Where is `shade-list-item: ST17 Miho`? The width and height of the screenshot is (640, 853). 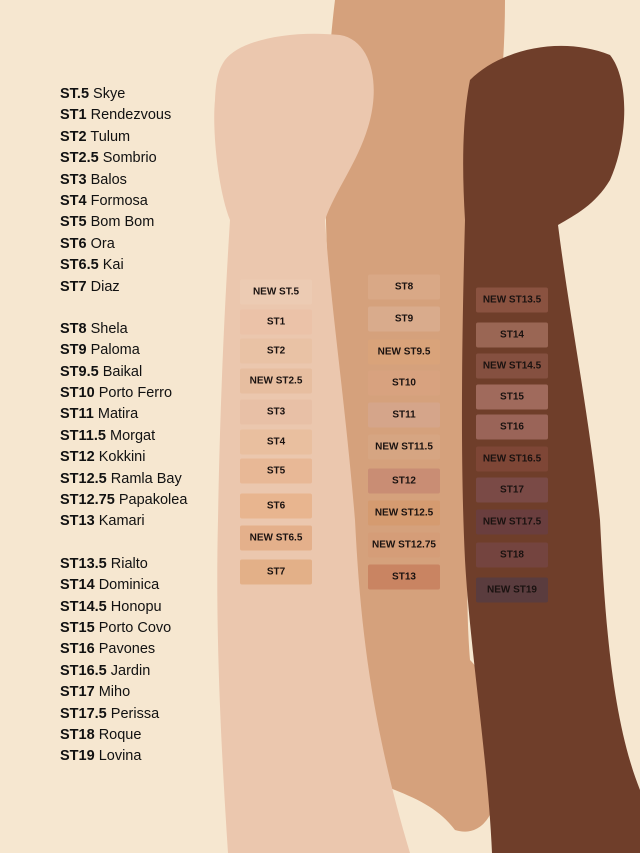 shade-list-item: ST17 Miho is located at coordinates (123, 692).